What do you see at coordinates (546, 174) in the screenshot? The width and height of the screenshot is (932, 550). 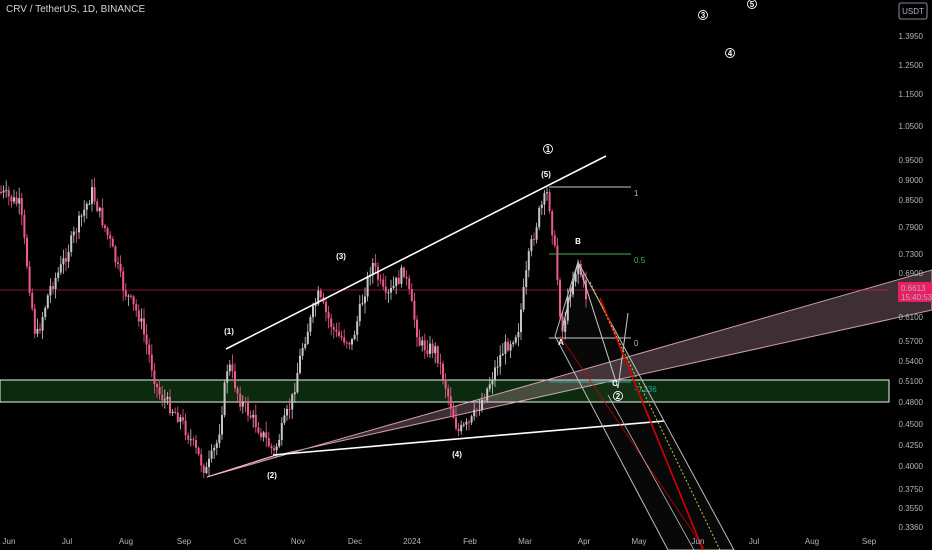 I see `impulse-wave-label: (5)` at bounding box center [546, 174].